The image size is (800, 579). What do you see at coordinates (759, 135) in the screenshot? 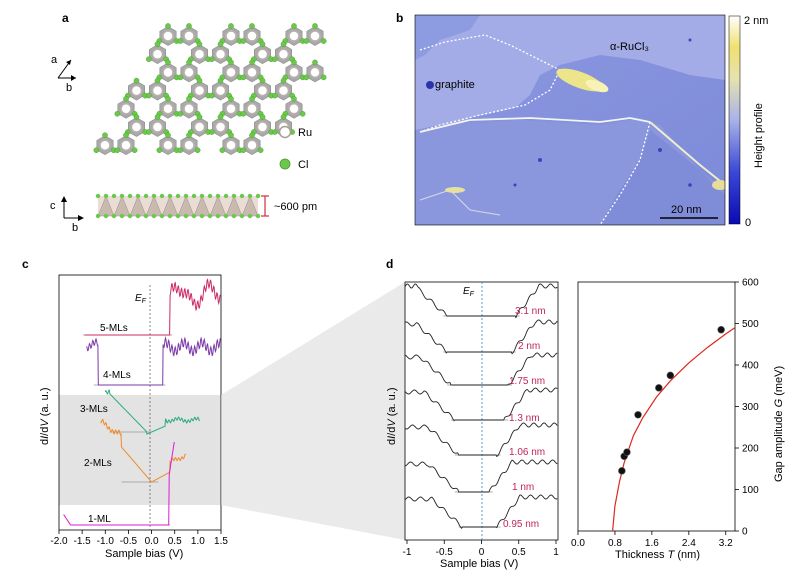
I see `colorbar-title: Height profile` at bounding box center [759, 135].